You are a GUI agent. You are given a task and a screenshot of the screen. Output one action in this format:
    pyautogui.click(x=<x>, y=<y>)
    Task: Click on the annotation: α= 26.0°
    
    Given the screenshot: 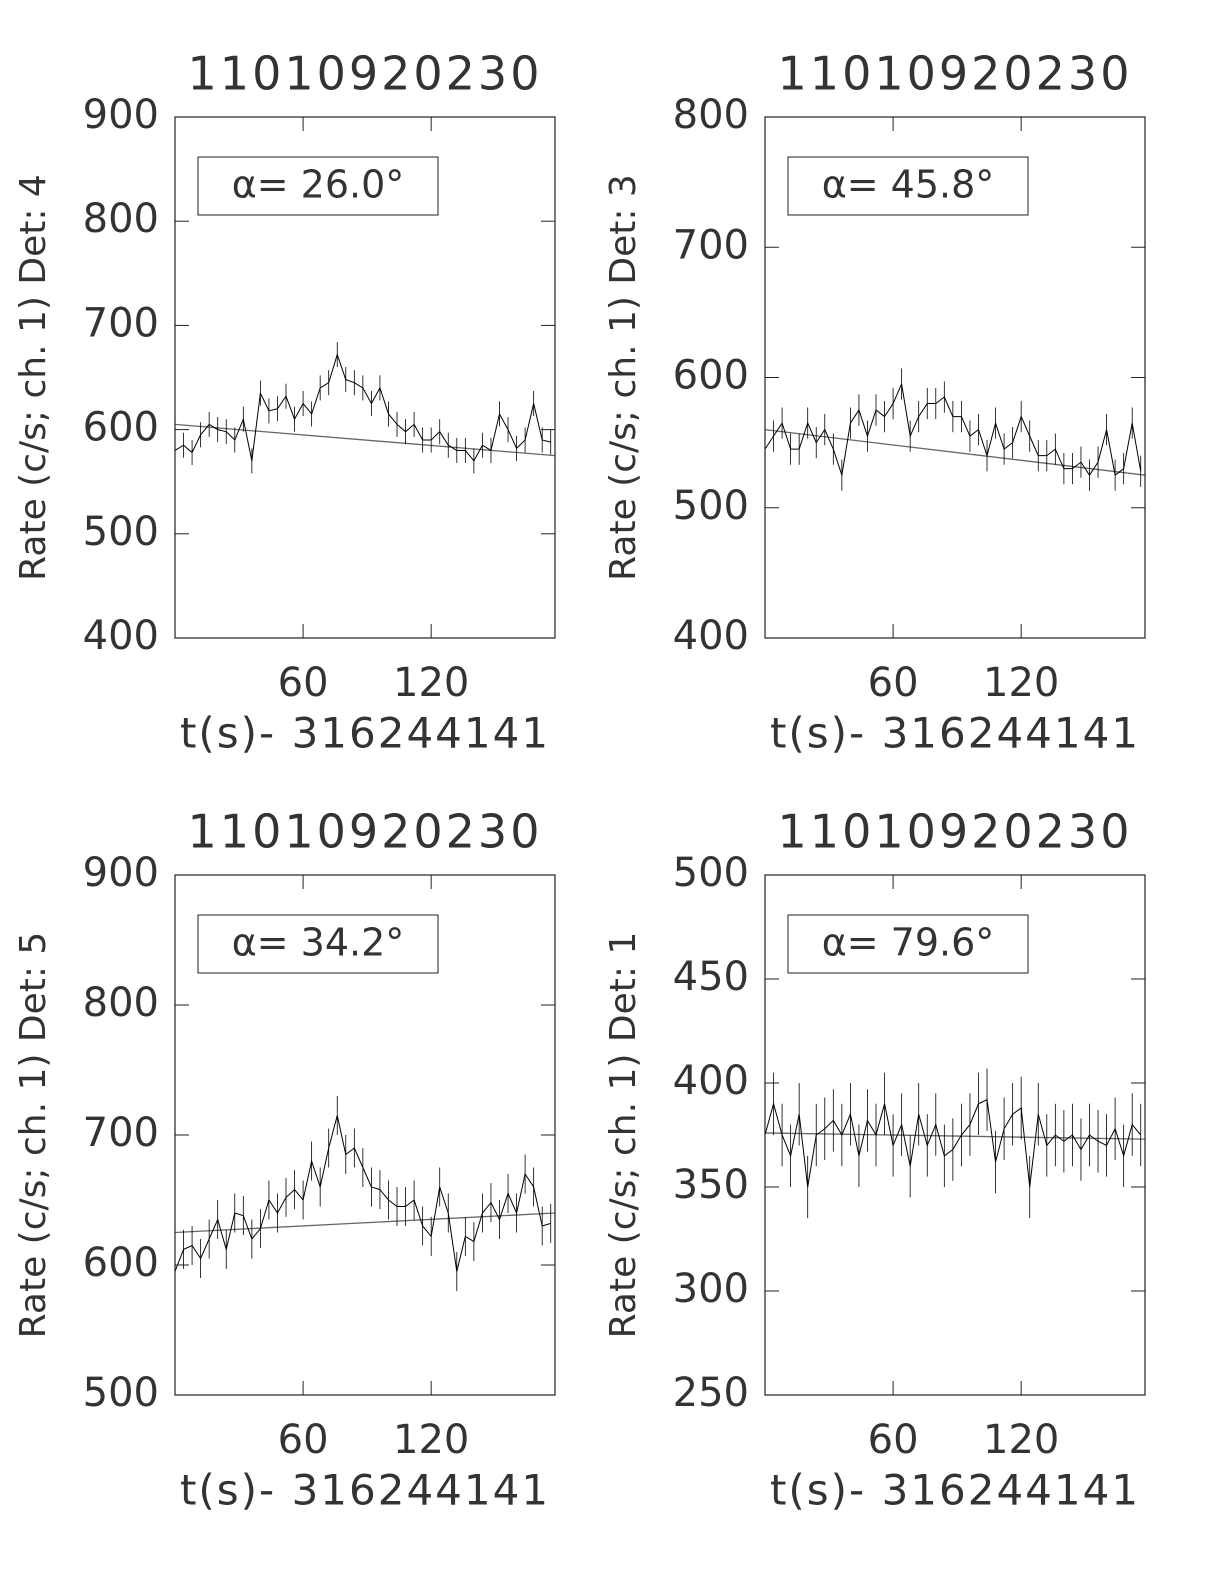 What is the action you would take?
    pyautogui.click(x=318, y=185)
    